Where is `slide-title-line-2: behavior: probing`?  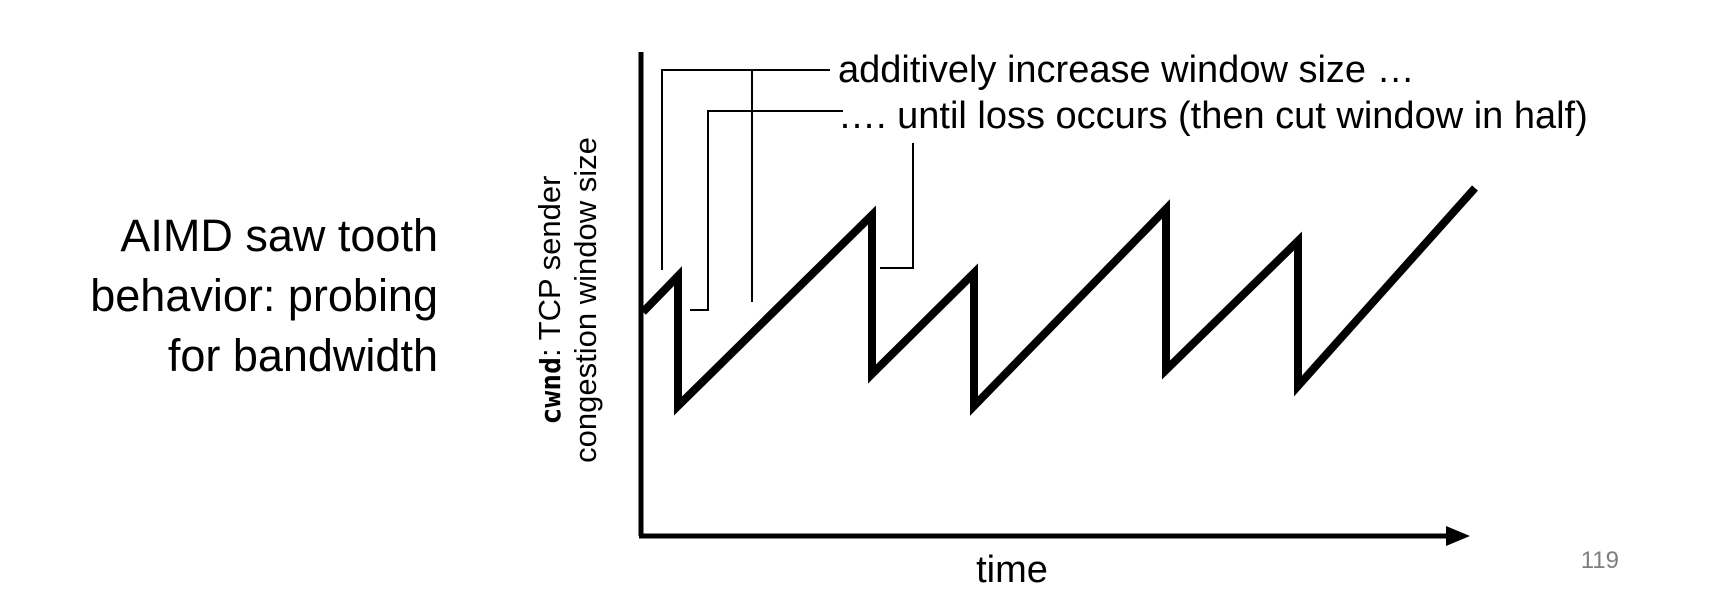
slide-title-line-2: behavior: probing is located at coordinates (264, 295).